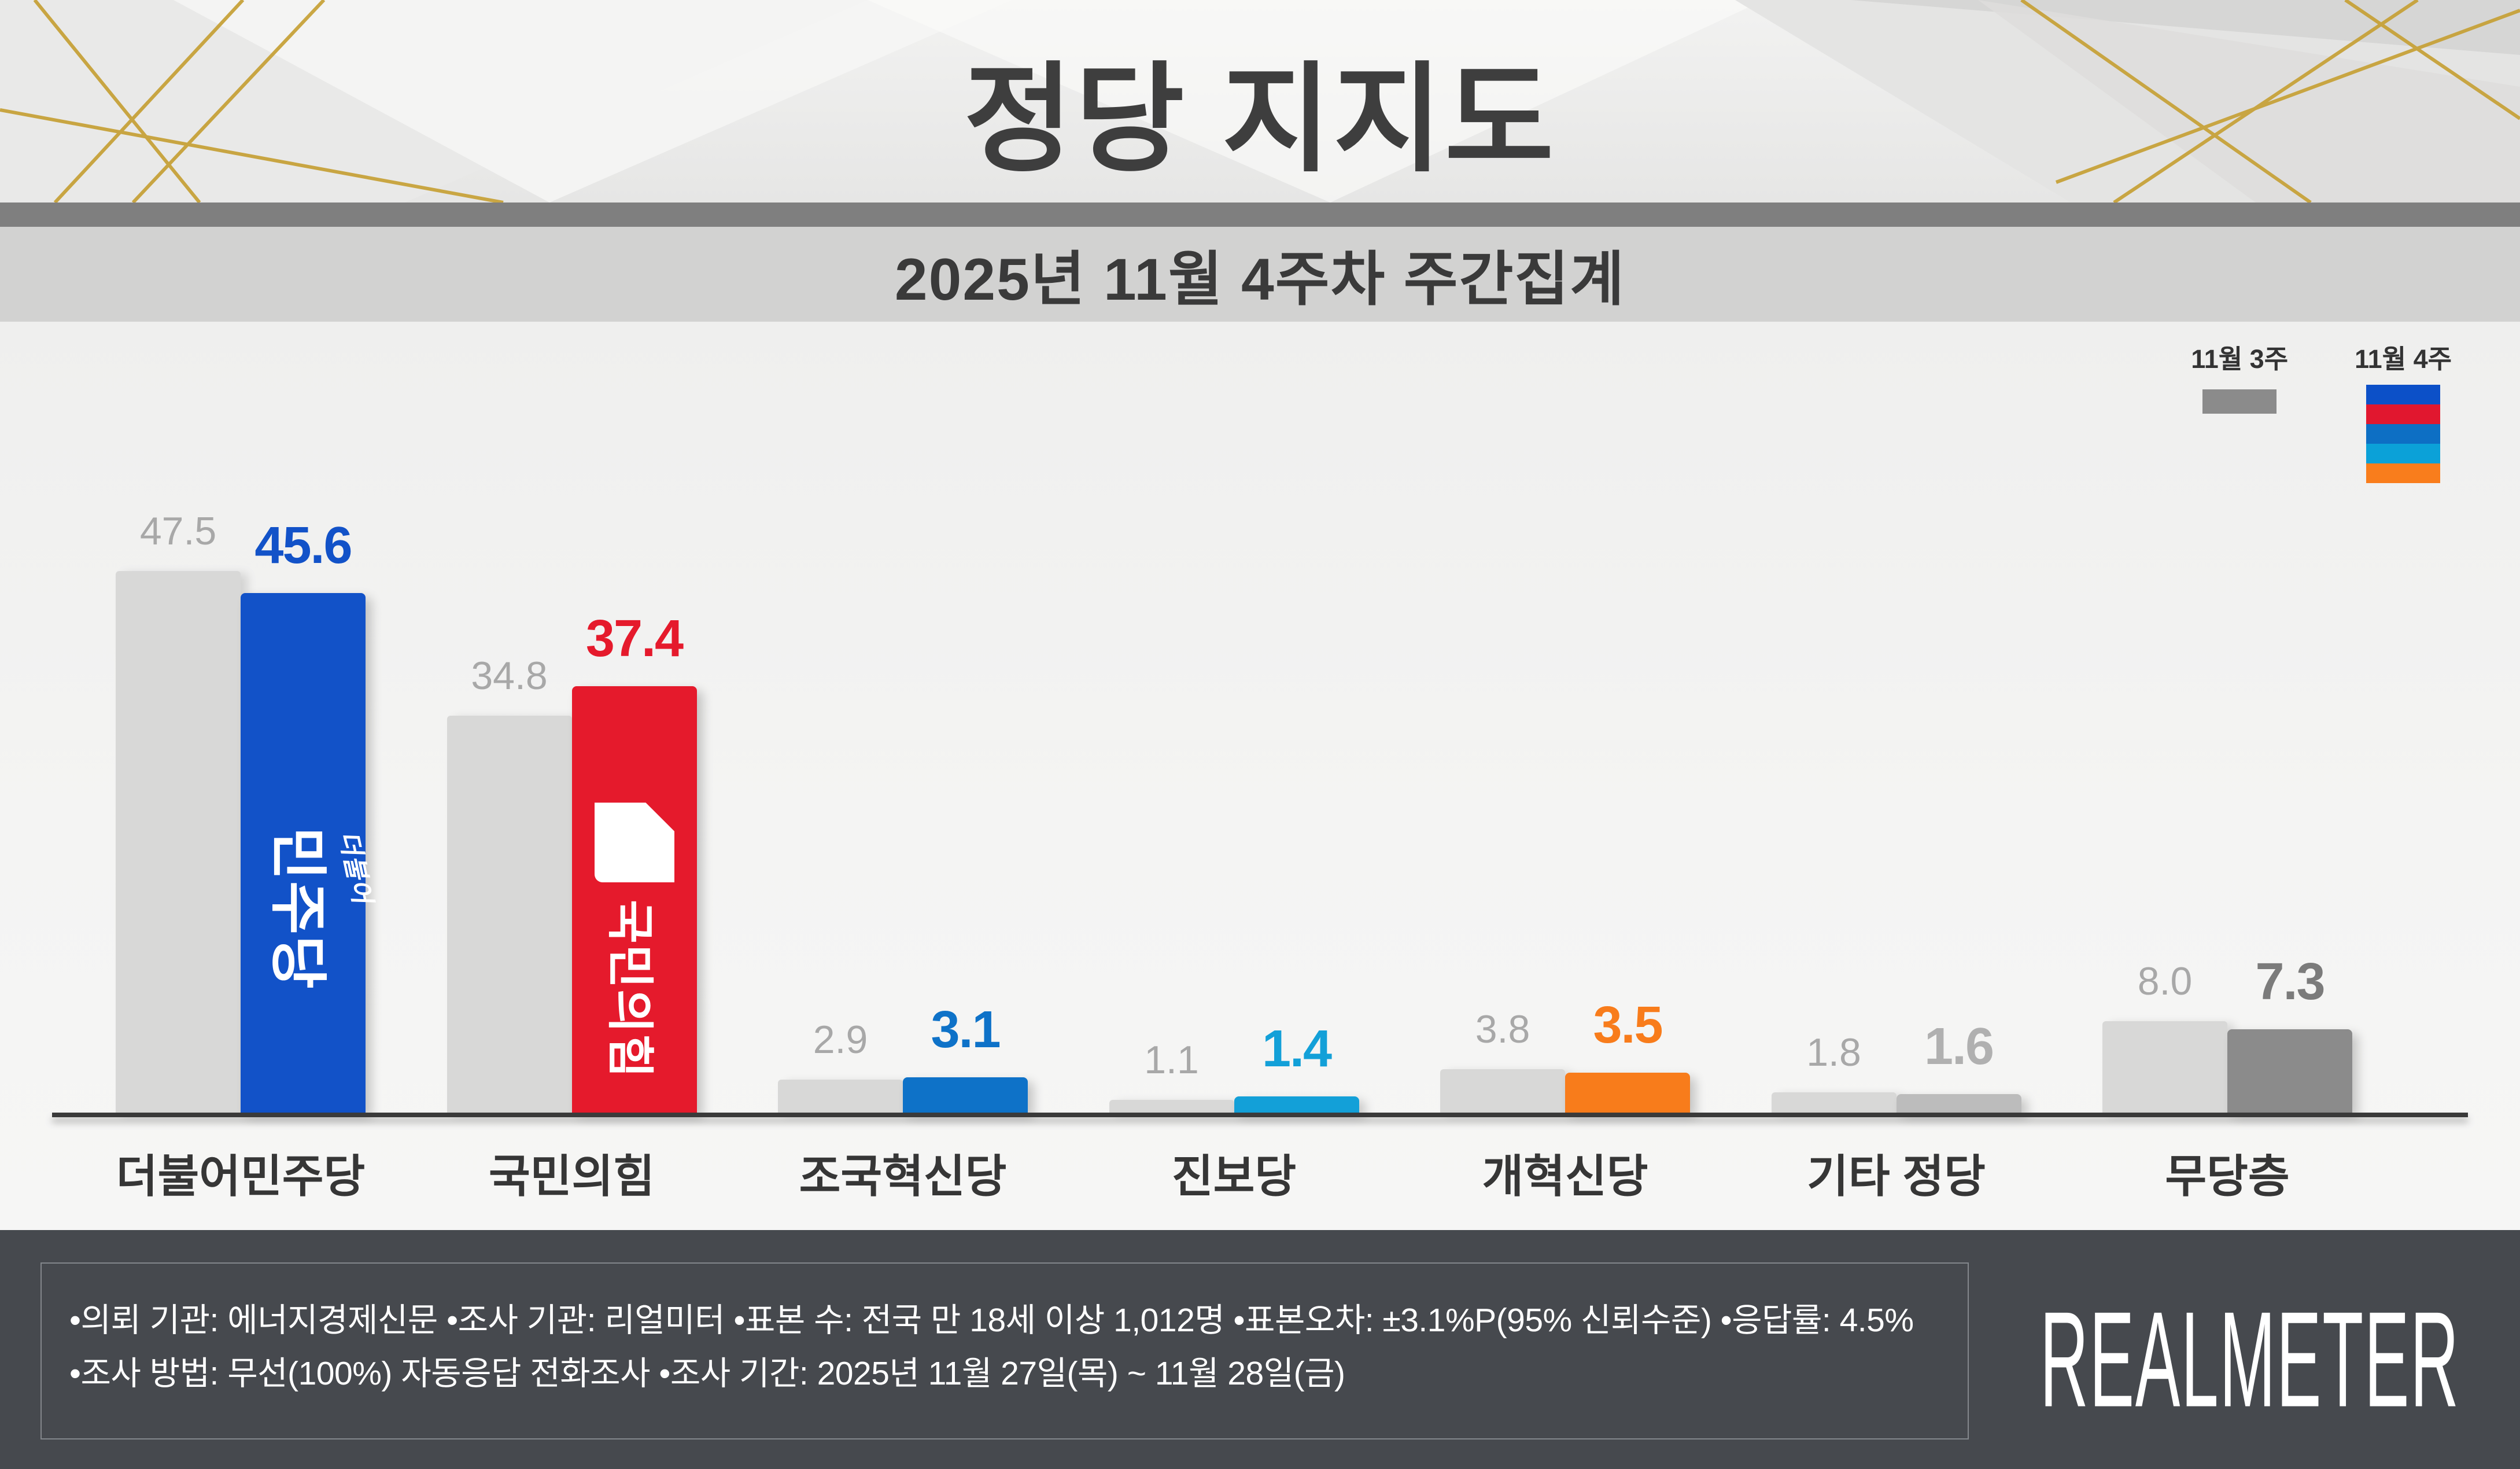  Describe the element at coordinates (634, 842) in the screenshot. I see `ppp-speech-bubble-icon` at that location.